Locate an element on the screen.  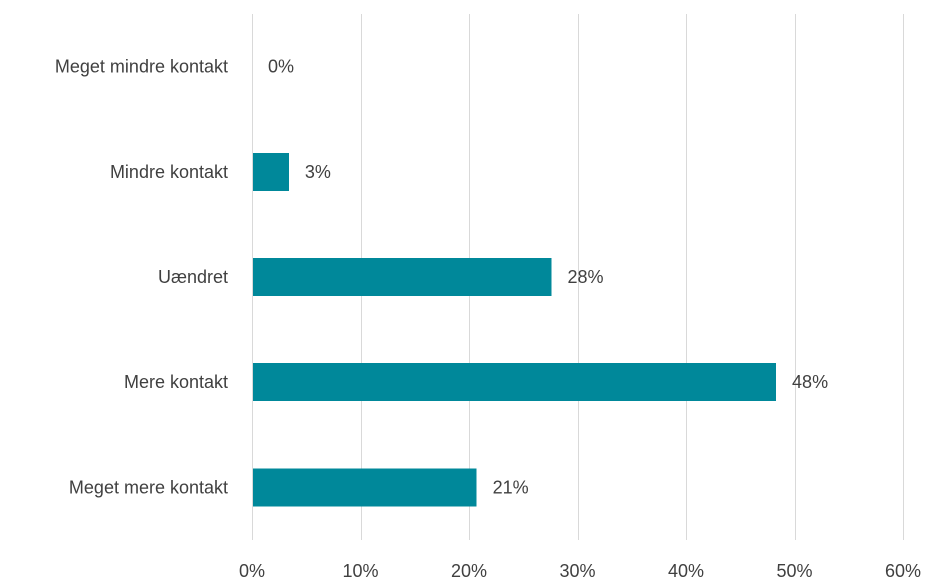
x-tick-label: 60% is located at coordinates (903, 570).